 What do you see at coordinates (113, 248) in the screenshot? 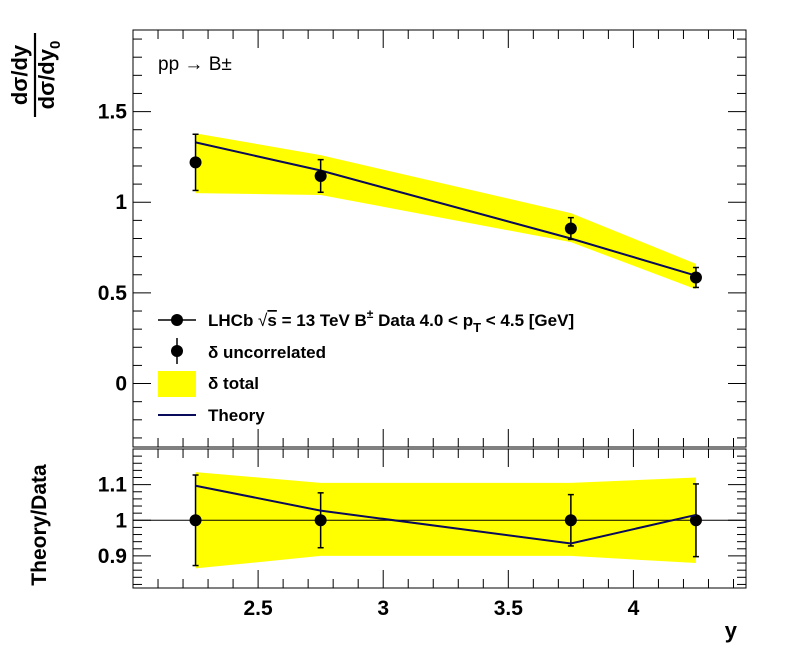
I see `main-y-tick-labels: 0 0.5 1 1.5` at bounding box center [113, 248].